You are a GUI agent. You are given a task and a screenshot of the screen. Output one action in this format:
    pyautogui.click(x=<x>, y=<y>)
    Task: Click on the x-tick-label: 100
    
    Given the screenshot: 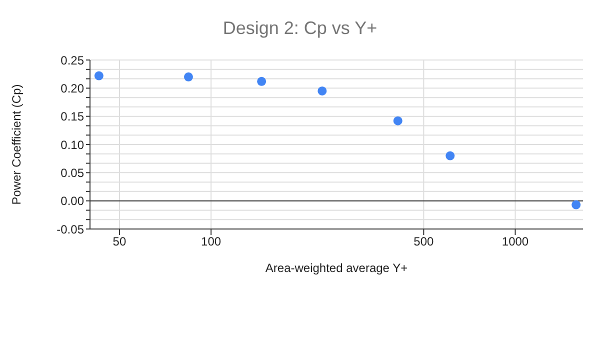 What is the action you would take?
    pyautogui.click(x=211, y=241)
    